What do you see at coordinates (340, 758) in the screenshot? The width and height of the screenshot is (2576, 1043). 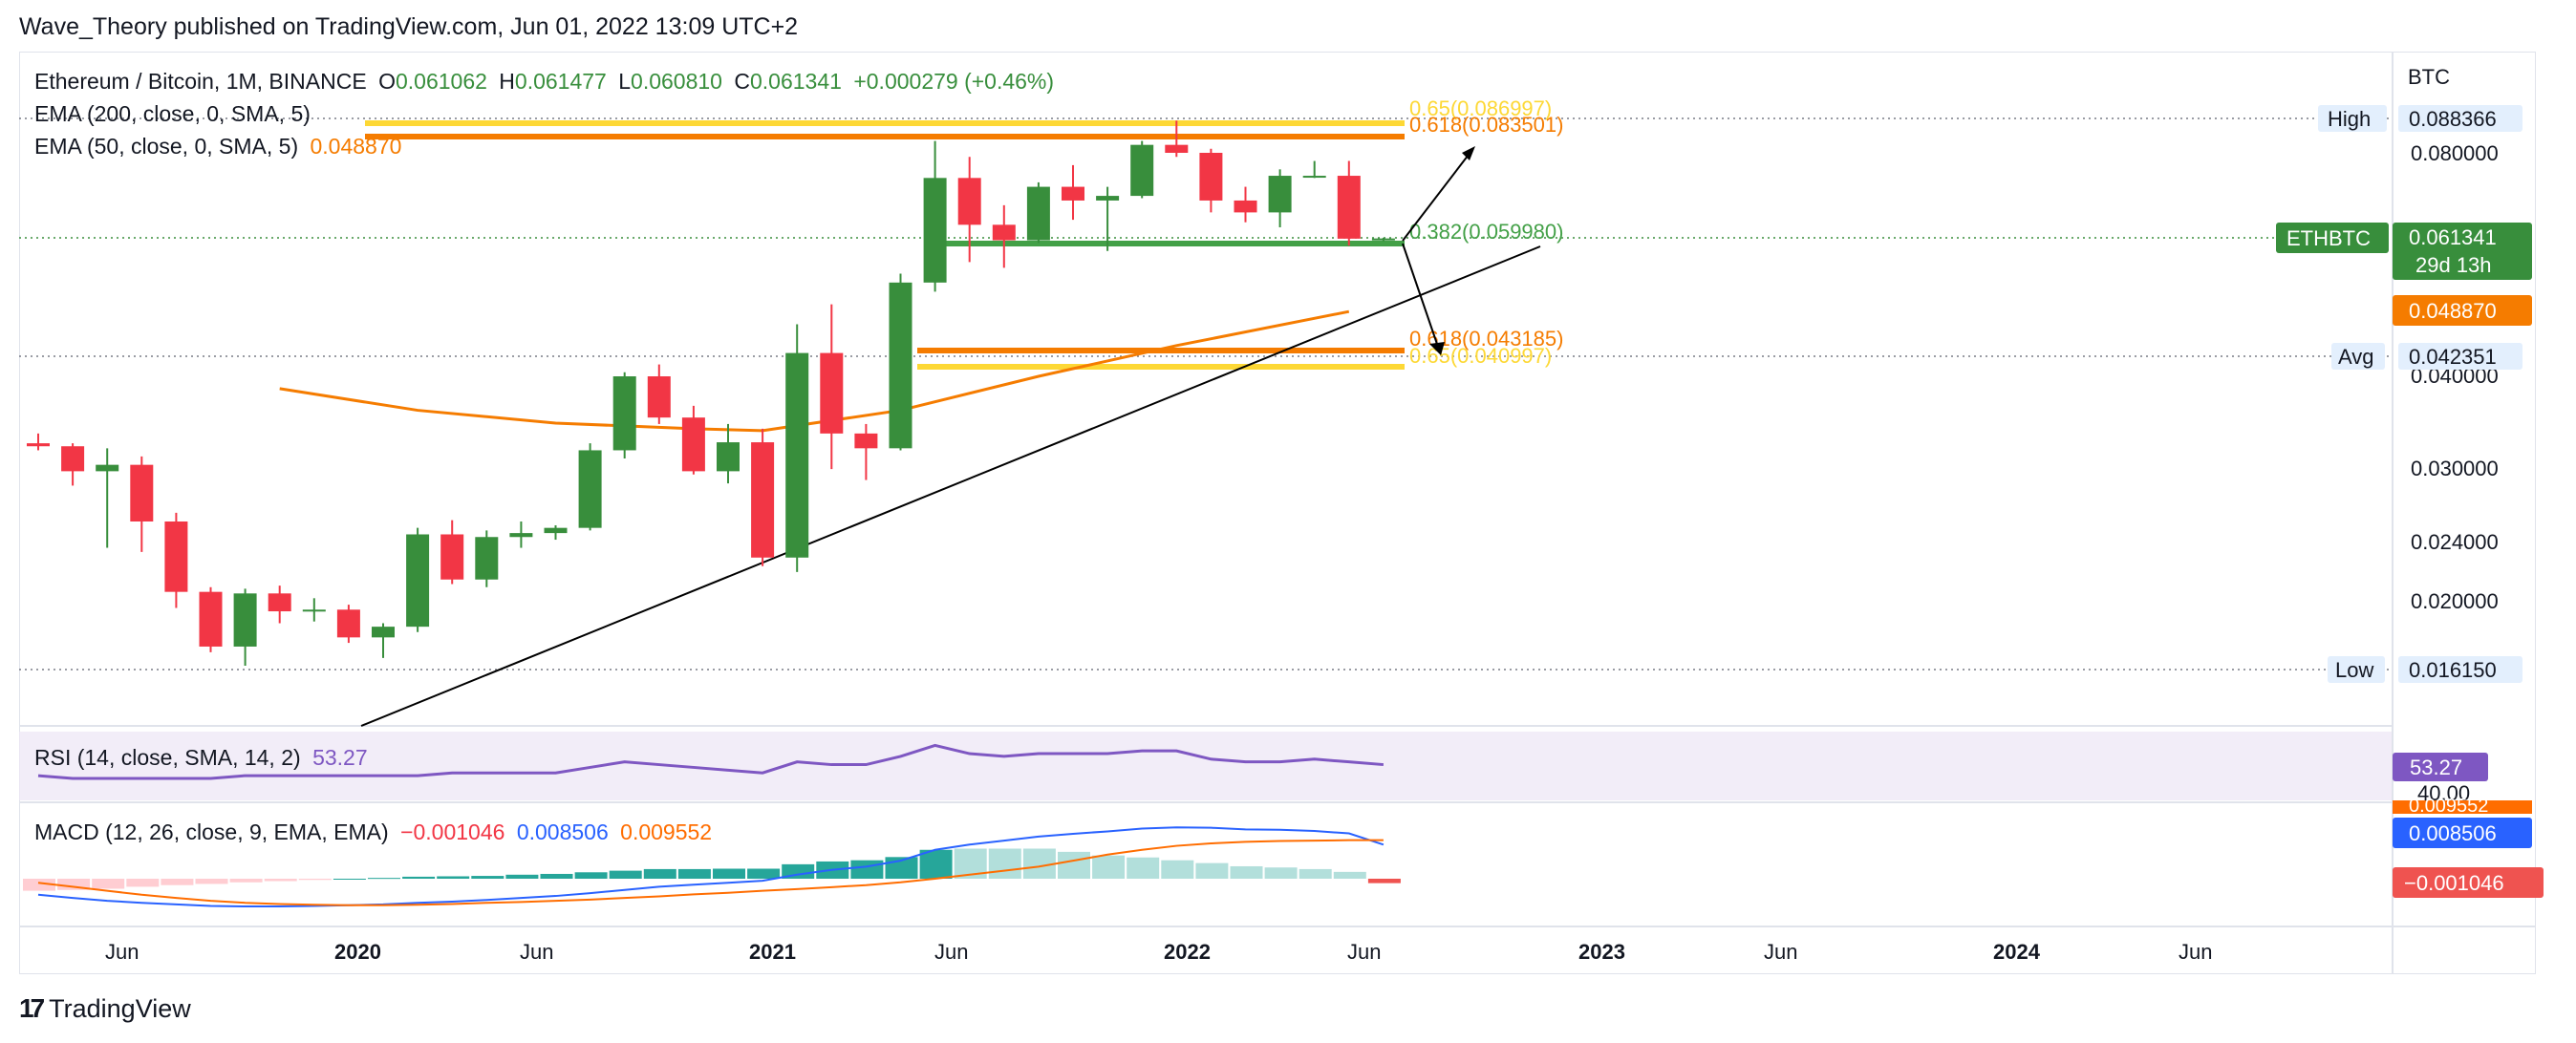 I see `rsi-legend-value: 53.27` at bounding box center [340, 758].